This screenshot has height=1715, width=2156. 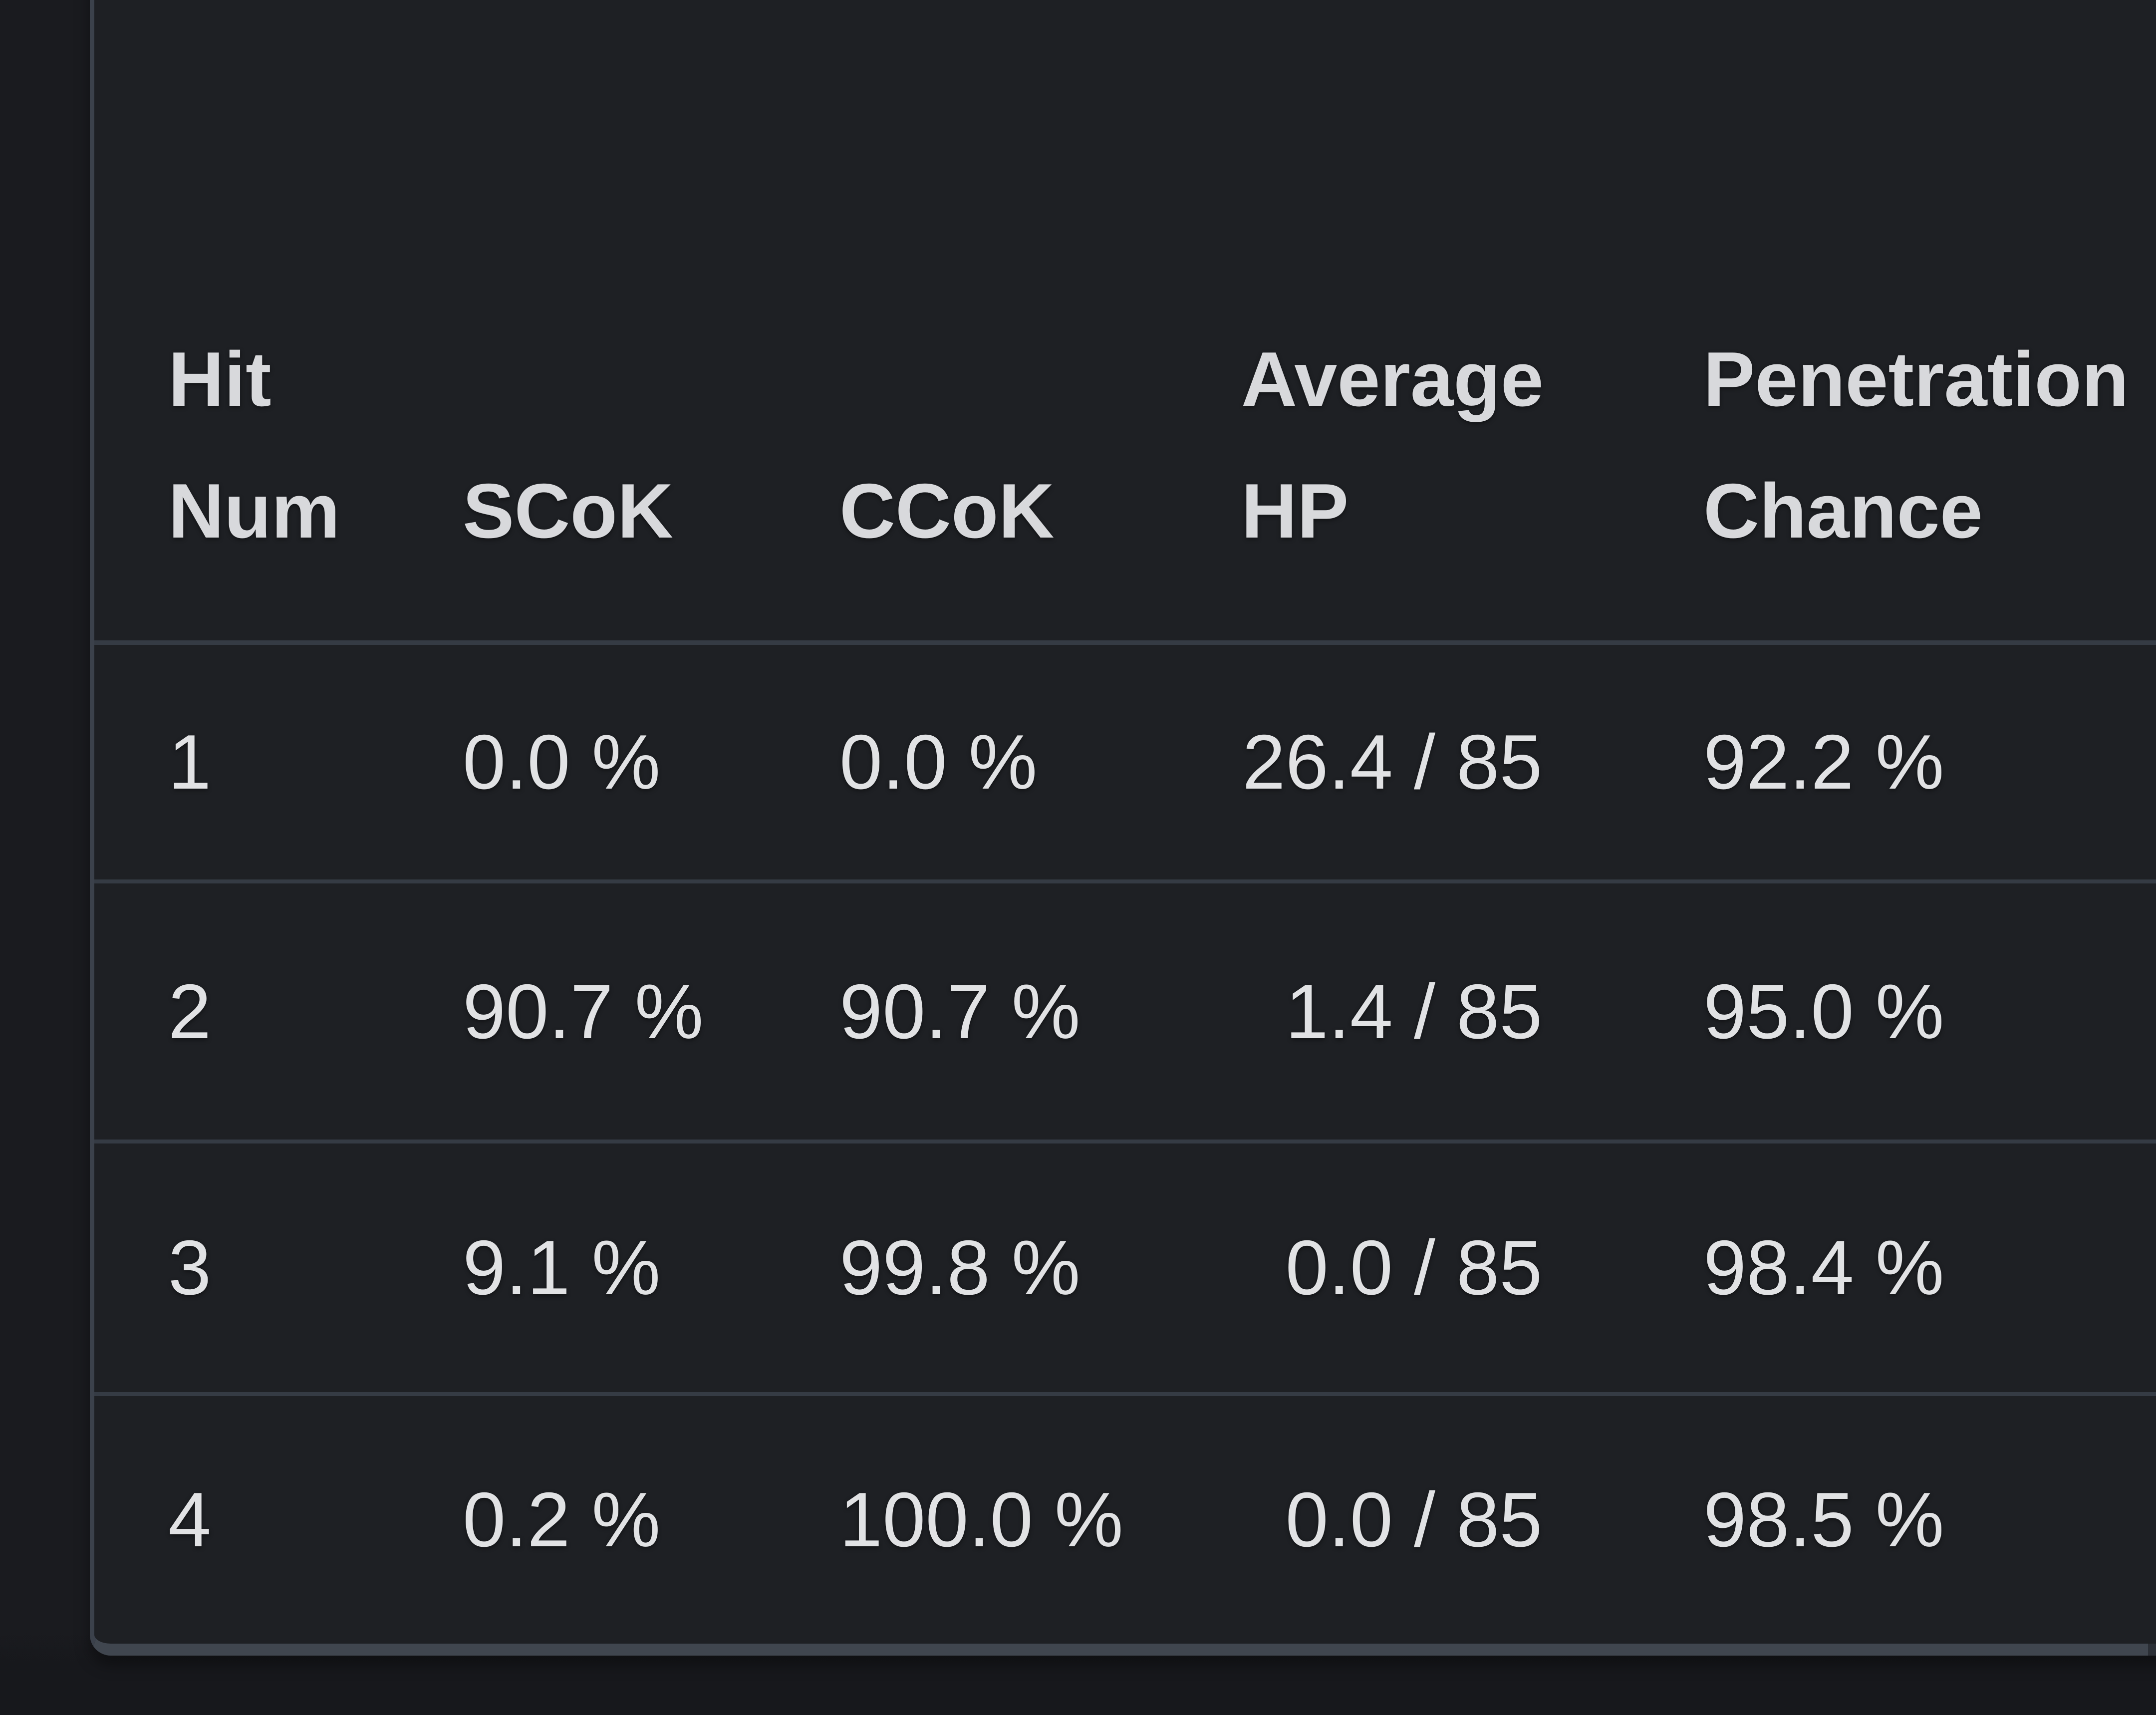 I want to click on column-header-hit-num: Hit Num, so click(x=315, y=320).